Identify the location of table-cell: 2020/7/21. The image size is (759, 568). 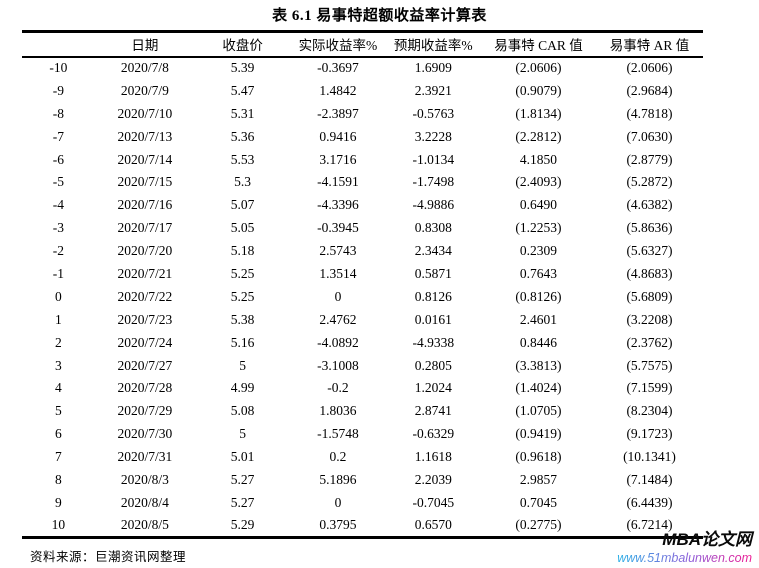
(145, 273).